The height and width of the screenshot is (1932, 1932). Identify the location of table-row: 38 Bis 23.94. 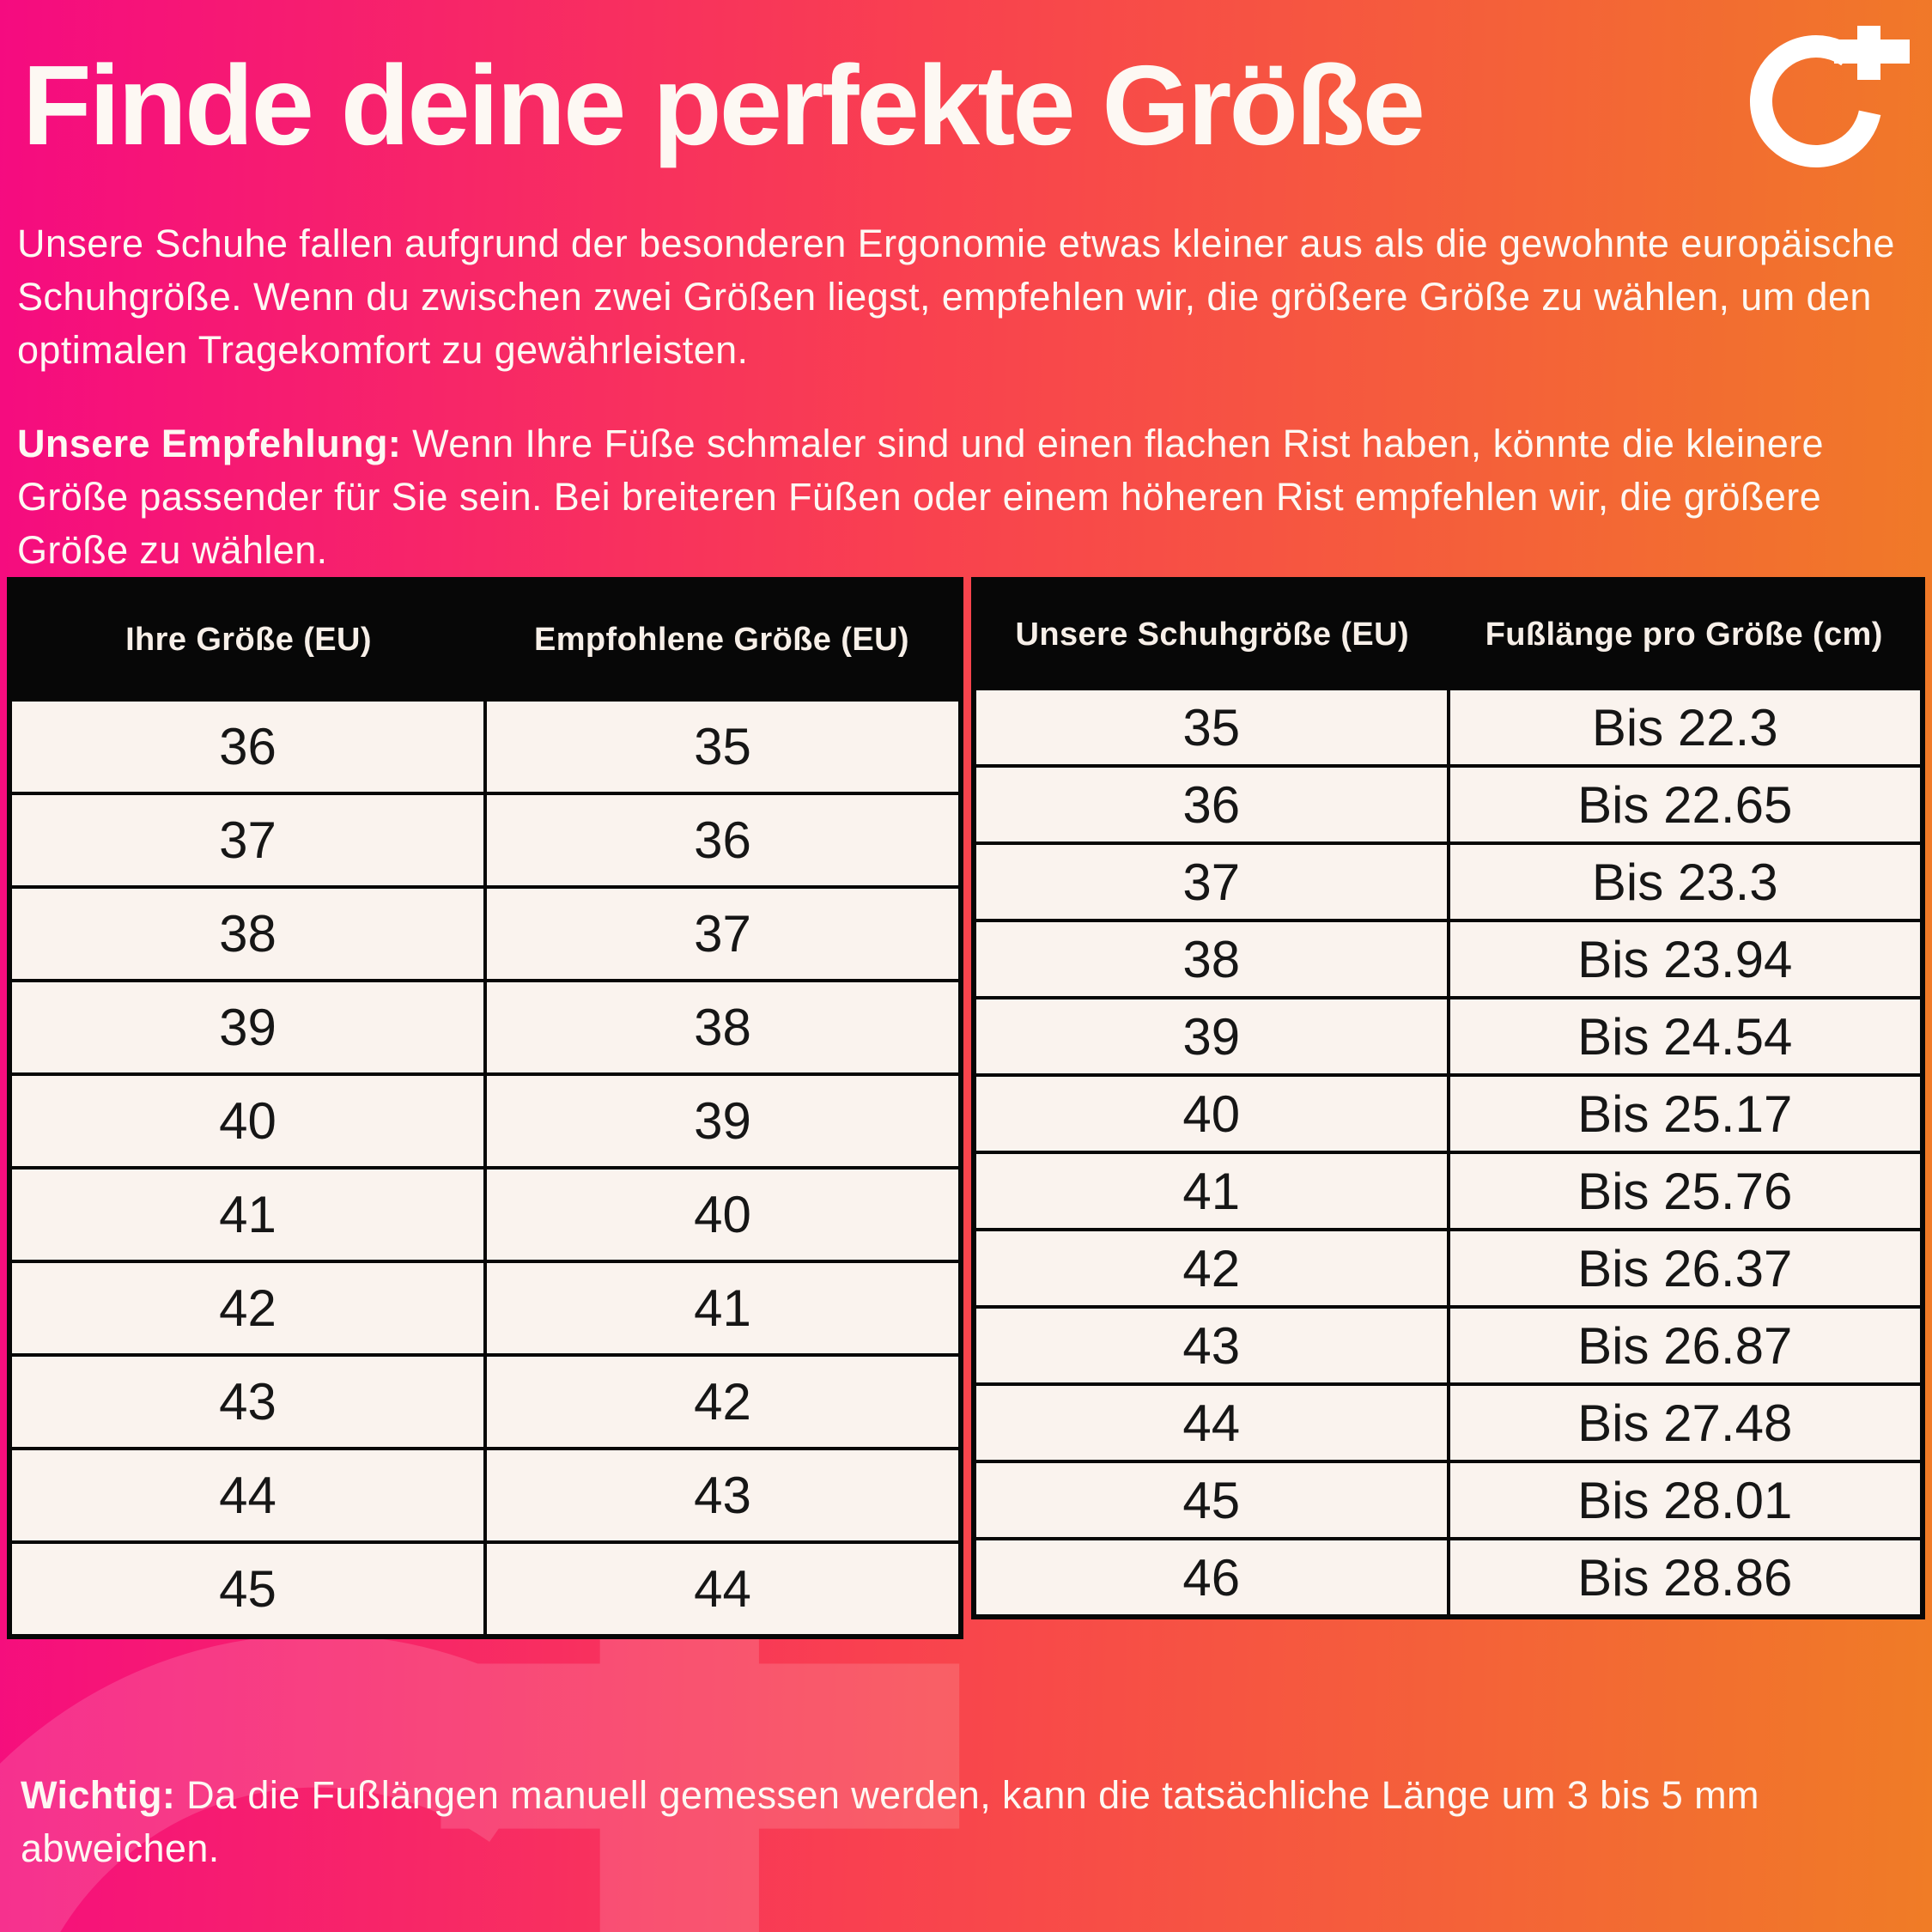
(1448, 958).